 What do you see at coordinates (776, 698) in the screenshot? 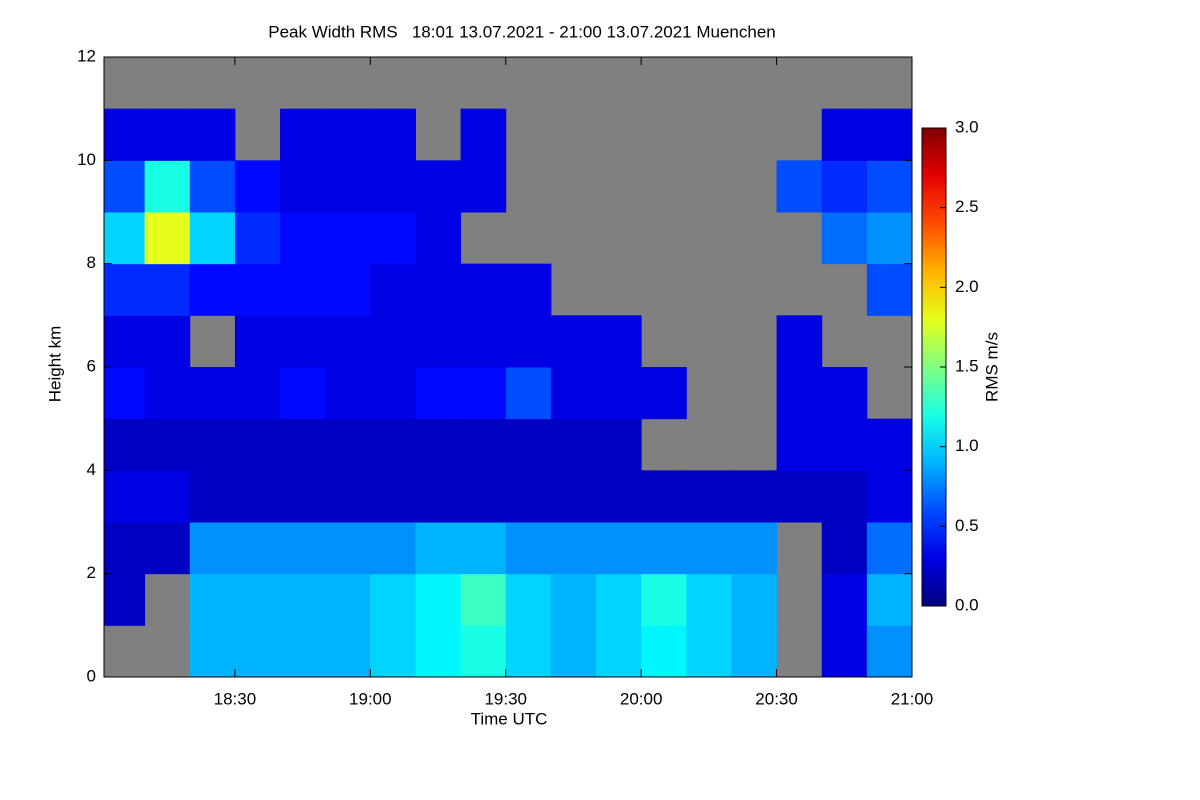
I see `x-tick-label: 20:30` at bounding box center [776, 698].